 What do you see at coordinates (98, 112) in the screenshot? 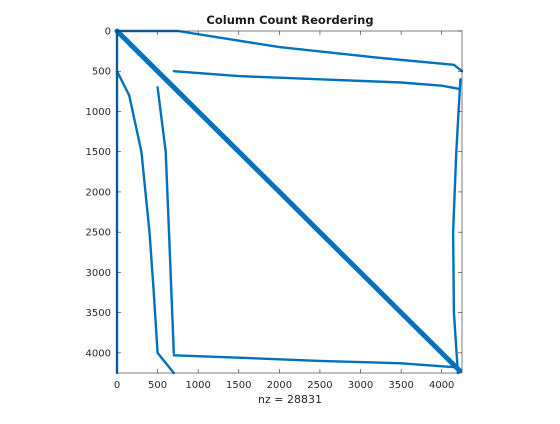
I see `y-tick-label: 1000` at bounding box center [98, 112].